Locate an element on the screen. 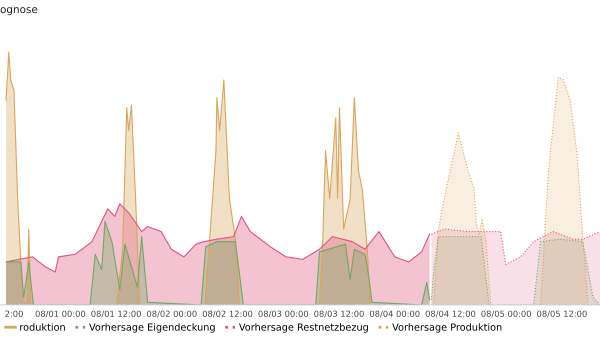 This screenshot has width=600, height=338. chart-title: ognose is located at coordinates (19, 11).